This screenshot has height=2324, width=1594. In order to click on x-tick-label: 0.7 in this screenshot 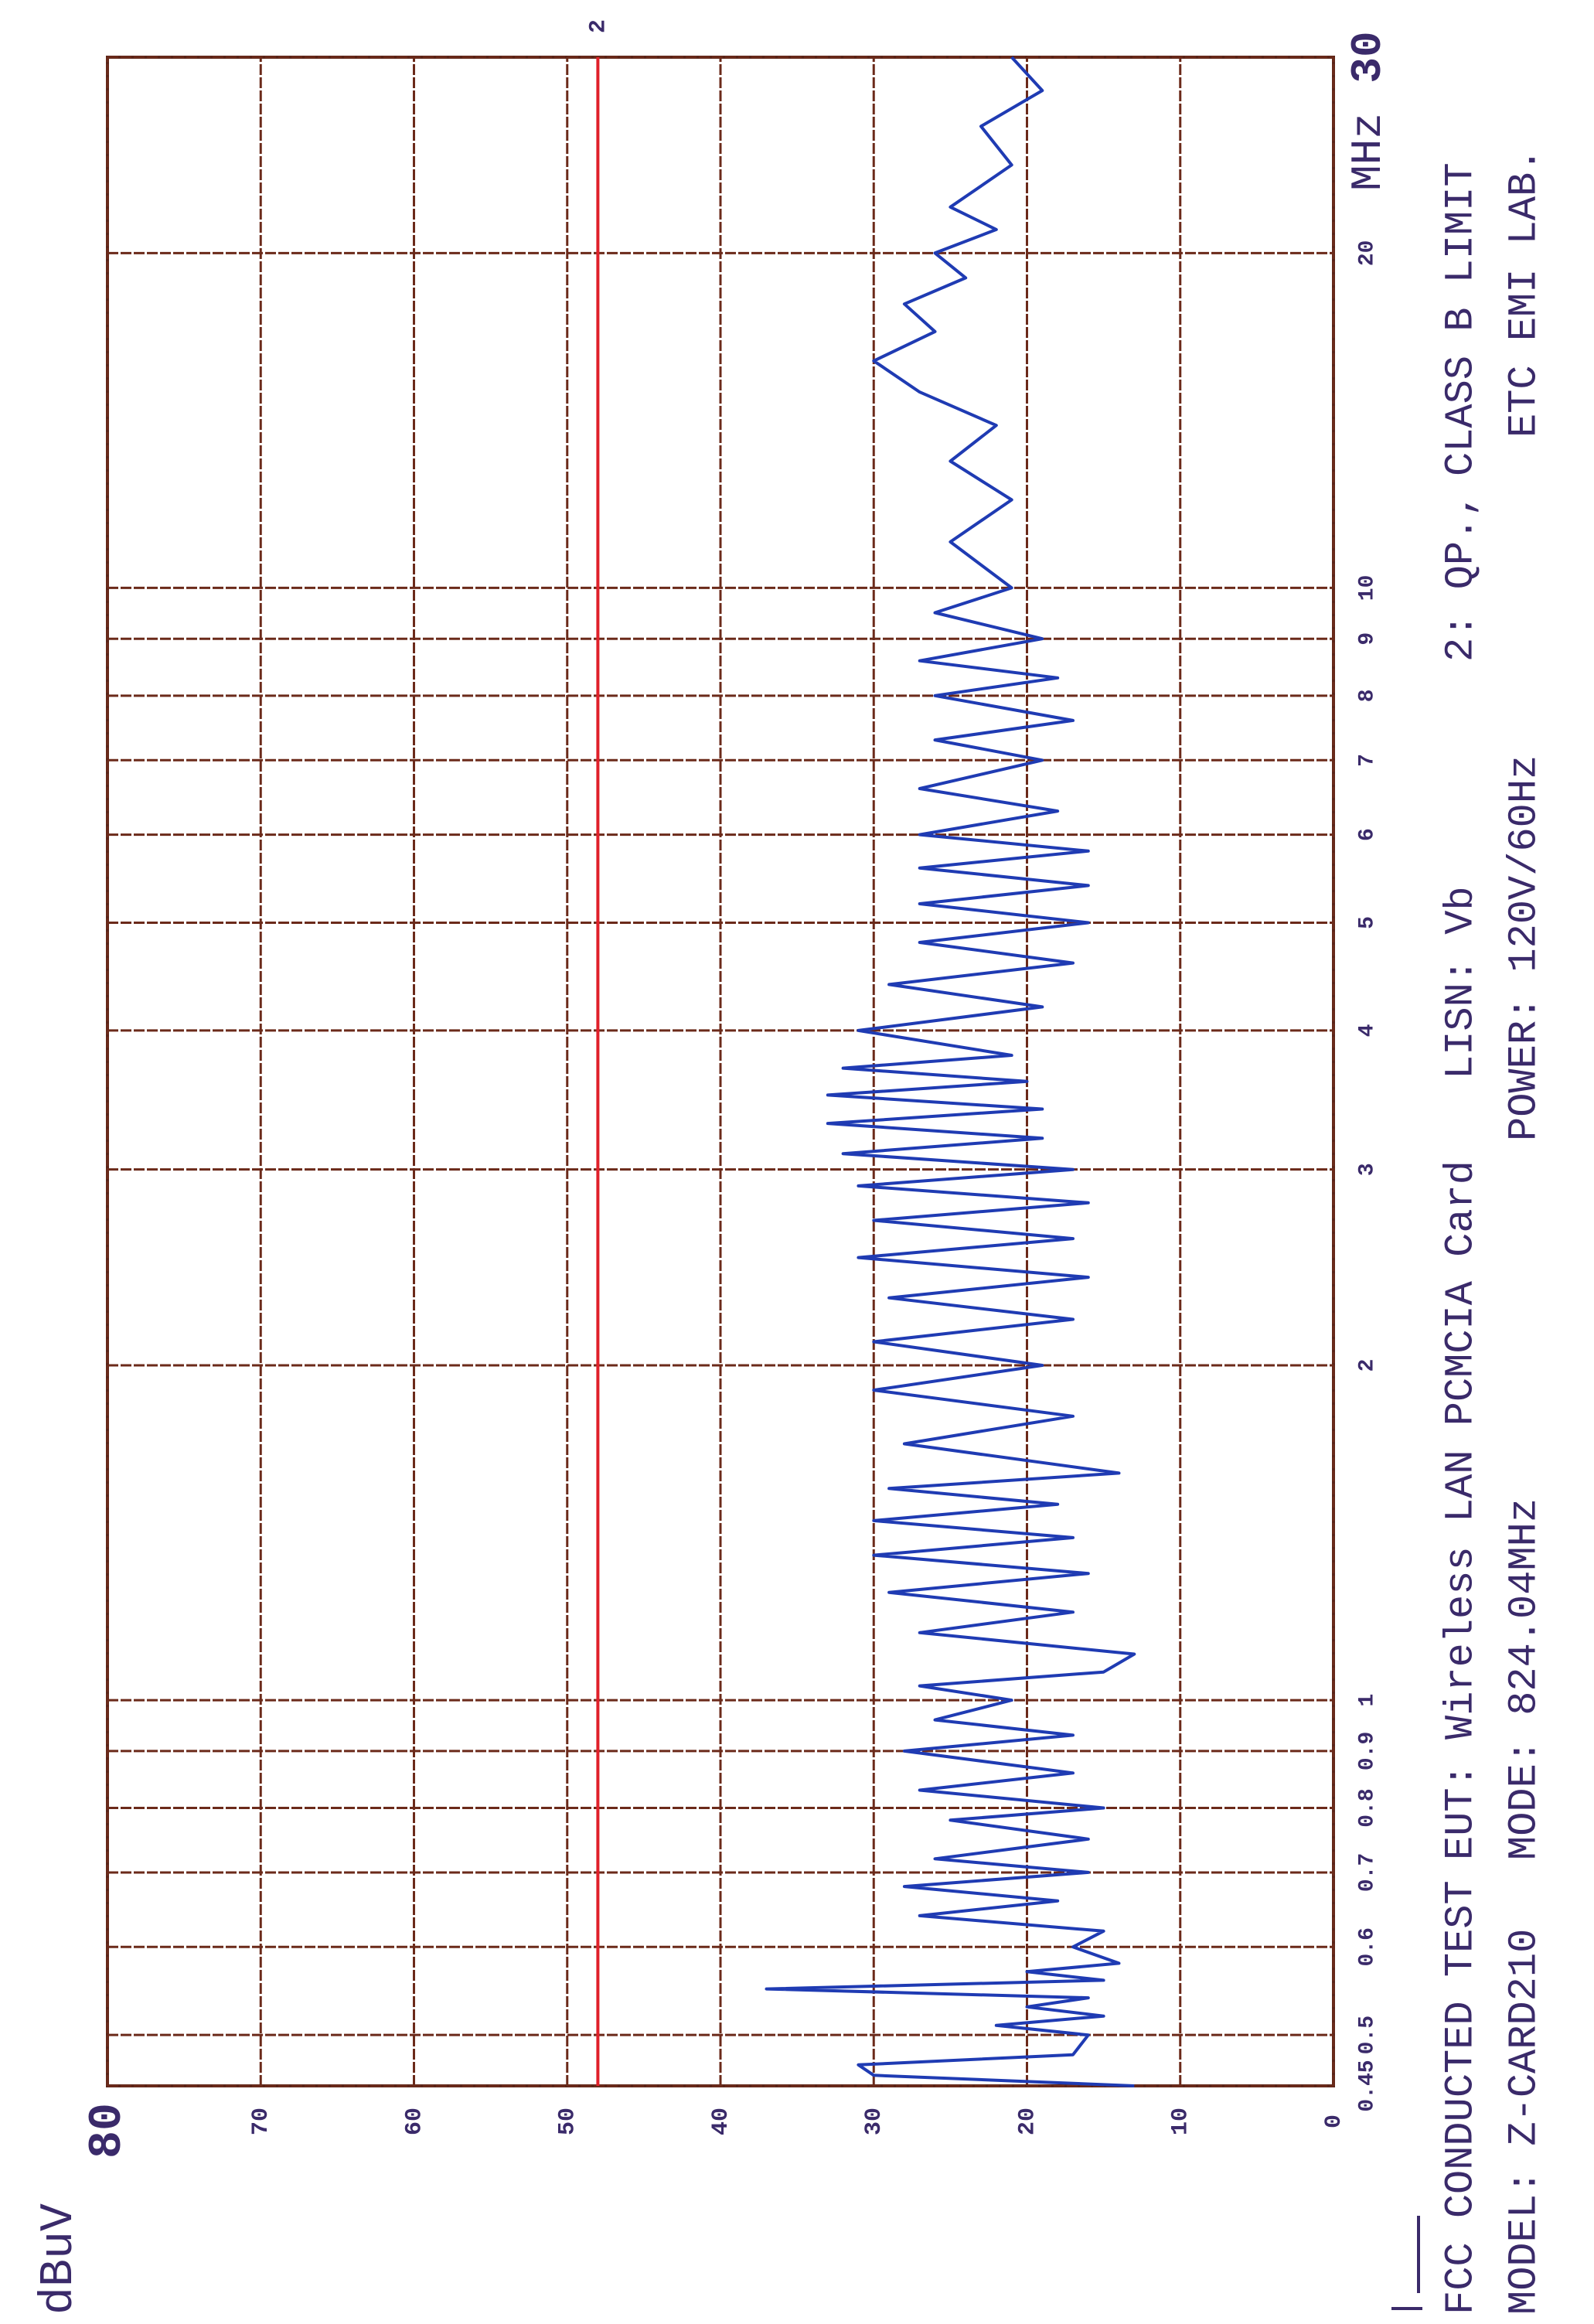, I will do `click(1367, 1872)`.